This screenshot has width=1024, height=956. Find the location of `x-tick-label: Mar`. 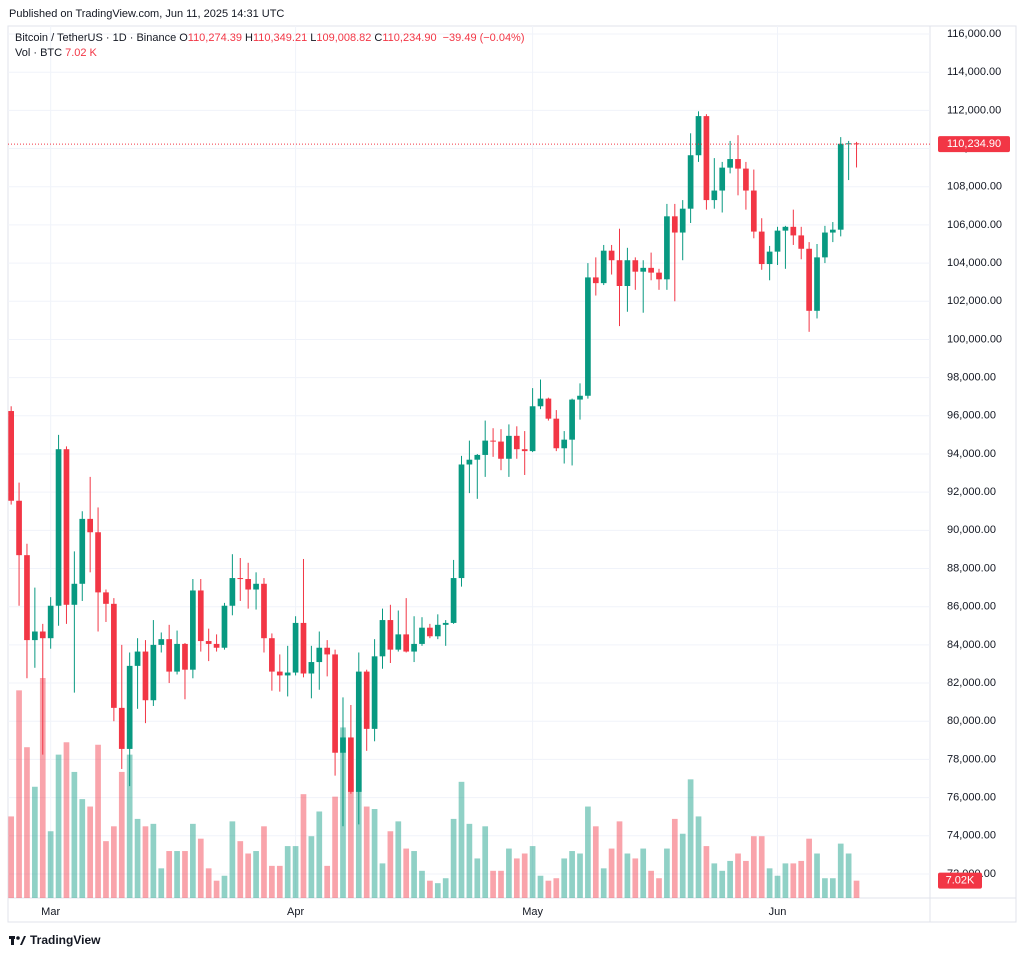

x-tick-label: Mar is located at coordinates (50, 912).